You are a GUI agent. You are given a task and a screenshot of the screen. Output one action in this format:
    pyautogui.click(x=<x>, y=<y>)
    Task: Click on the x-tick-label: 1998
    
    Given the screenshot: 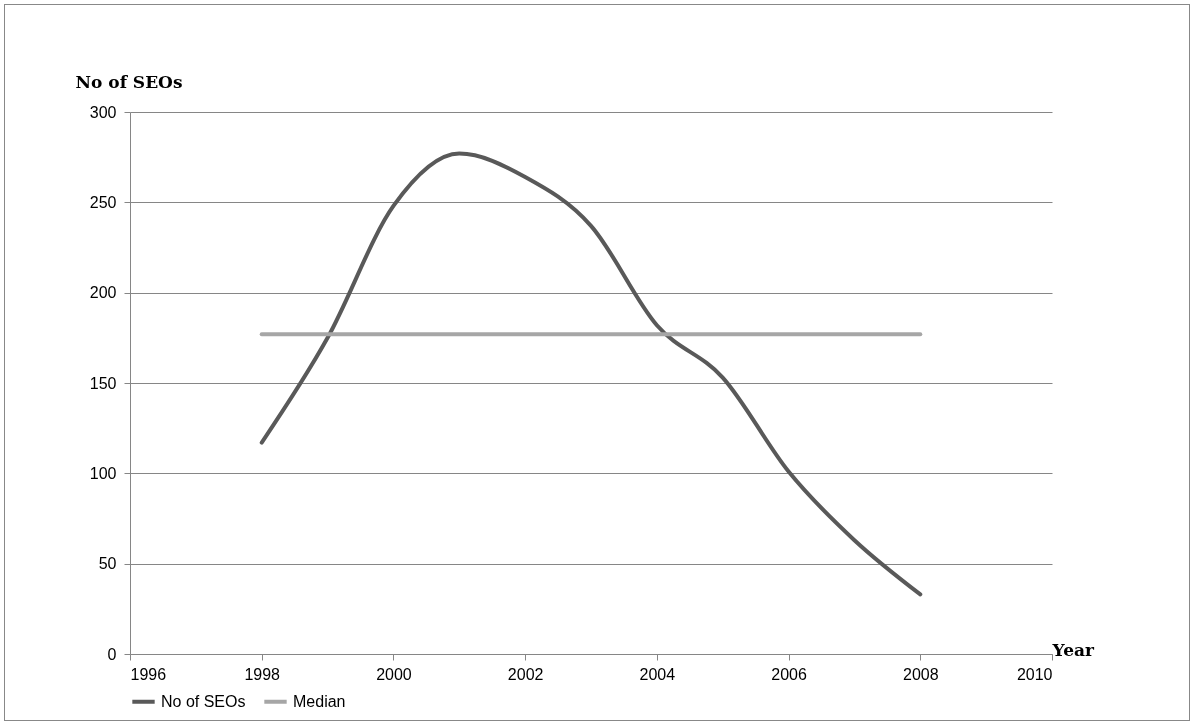 What is the action you would take?
    pyautogui.click(x=262, y=674)
    